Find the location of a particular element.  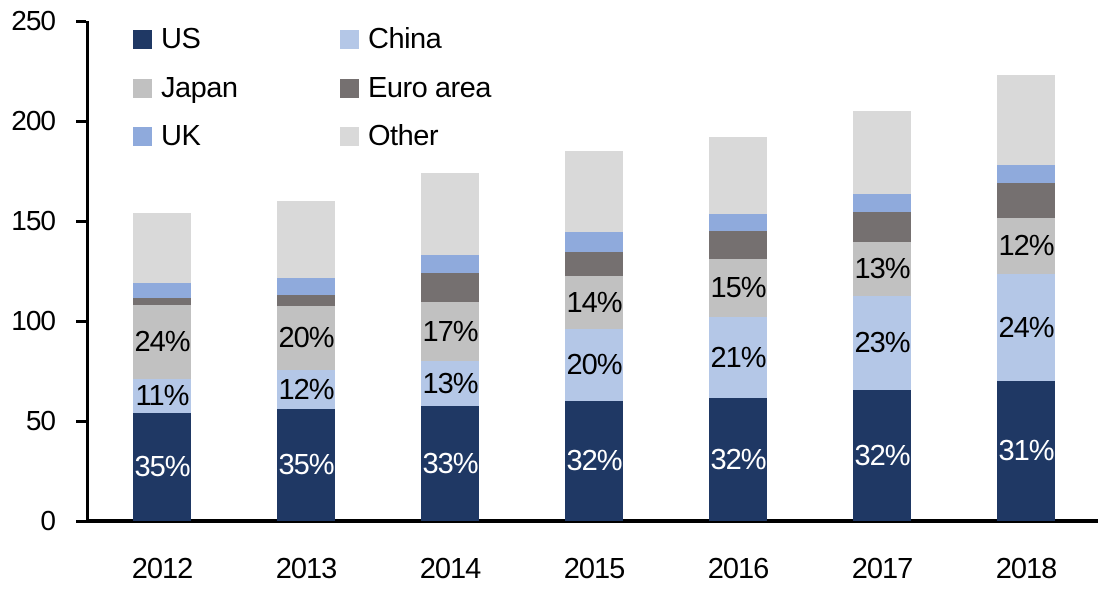

segment-label: 31% is located at coordinates (1026, 451).